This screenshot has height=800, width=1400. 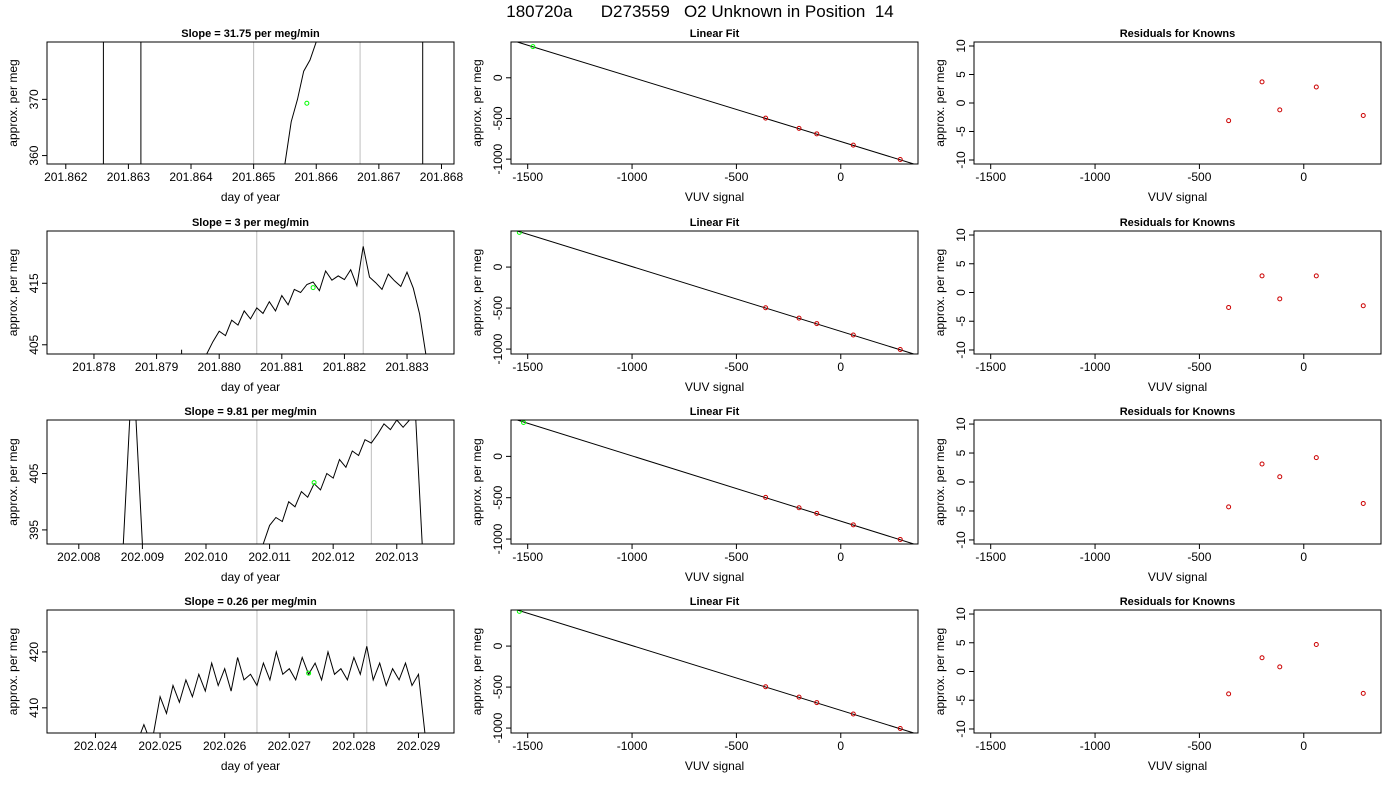 What do you see at coordinates (254, 177) in the screenshot?
I see `x-tick-label: 201.865` at bounding box center [254, 177].